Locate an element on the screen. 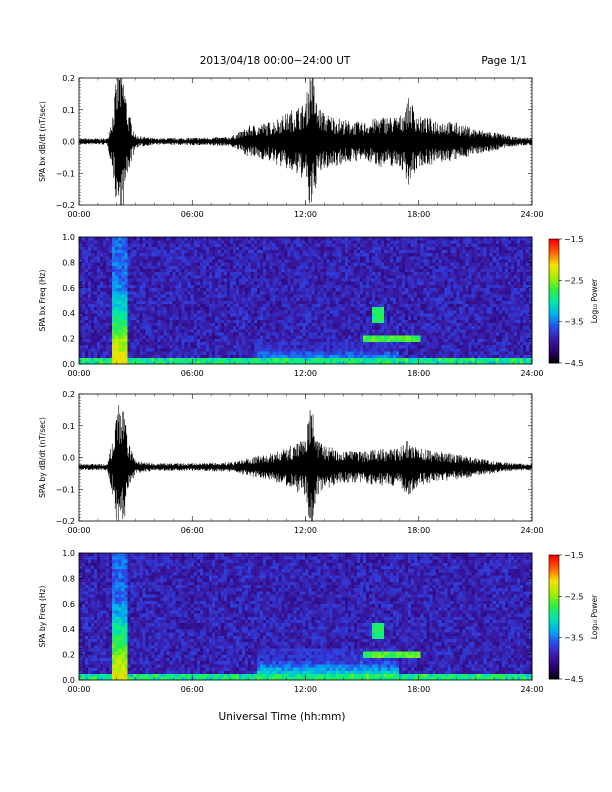 The height and width of the screenshot is (792, 612). date-range-title: 2013/04/18 00:00−24:00 UT is located at coordinates (275, 61).